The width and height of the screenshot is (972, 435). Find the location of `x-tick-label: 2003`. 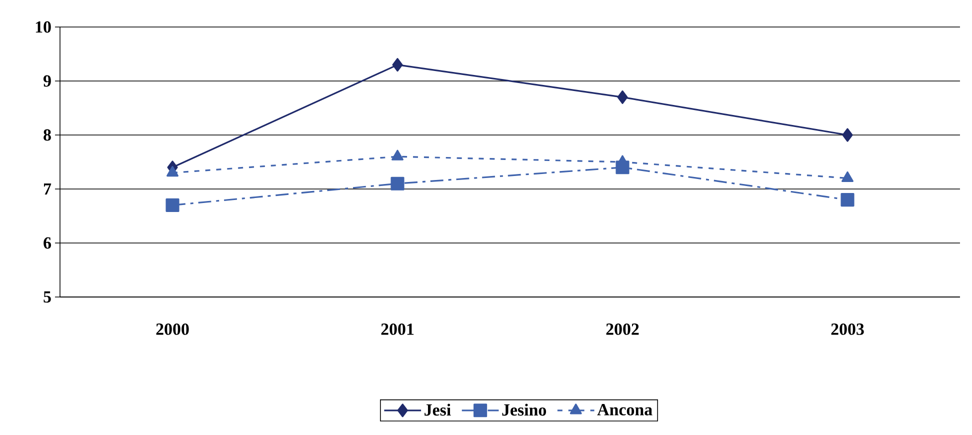

x-tick-label: 2003 is located at coordinates (847, 329).